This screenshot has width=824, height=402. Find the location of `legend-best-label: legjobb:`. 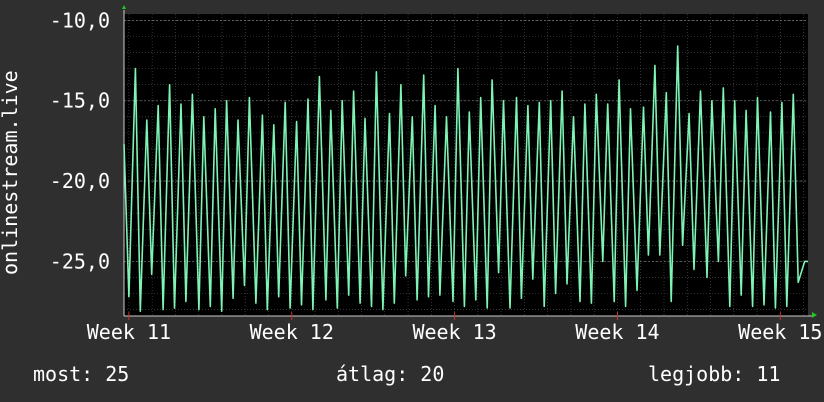

legend-best-label: legjobb: is located at coordinates (696, 374).